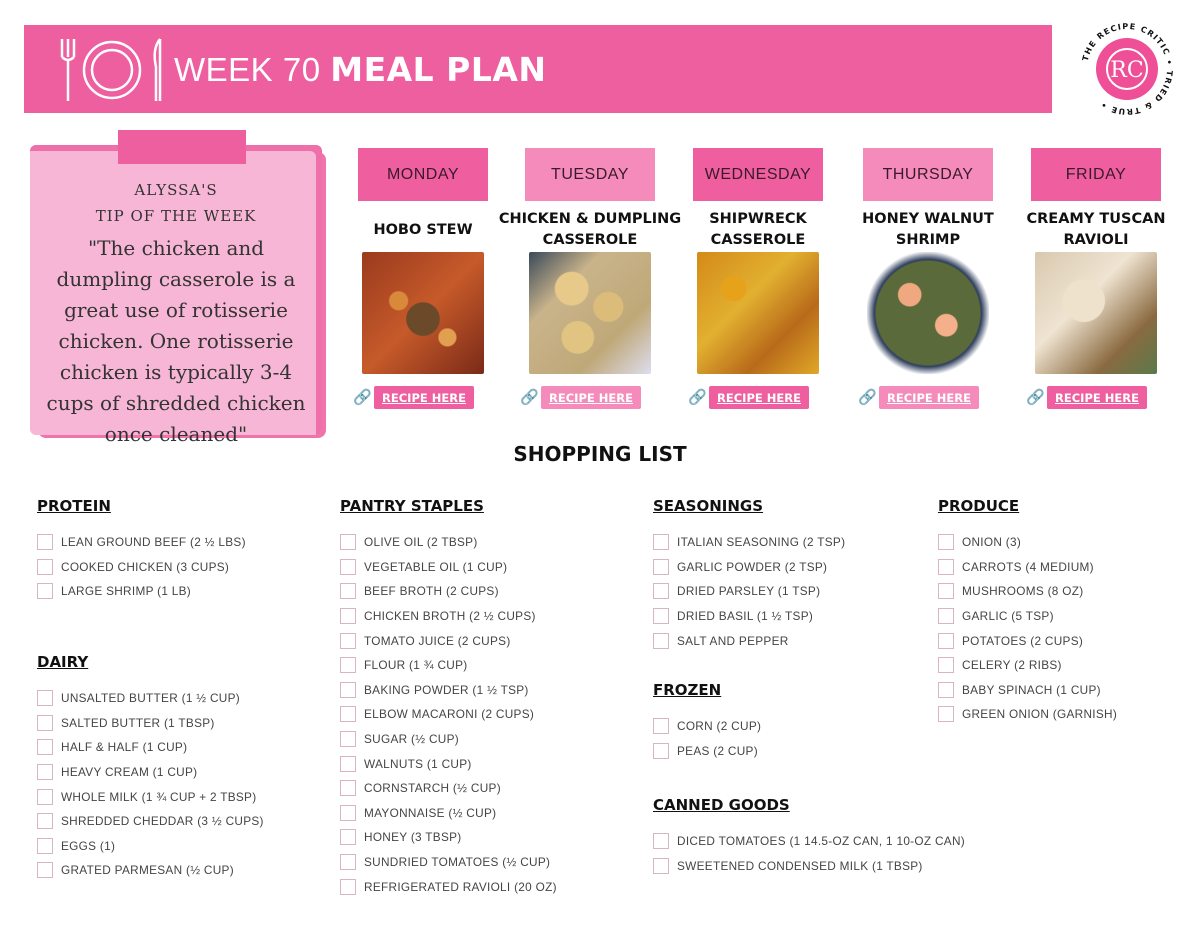 The image size is (1200, 927). What do you see at coordinates (809, 866) in the screenshot?
I see `shopping-item: SWEETENED CONDENSED MILK (1 TBSP)` at bounding box center [809, 866].